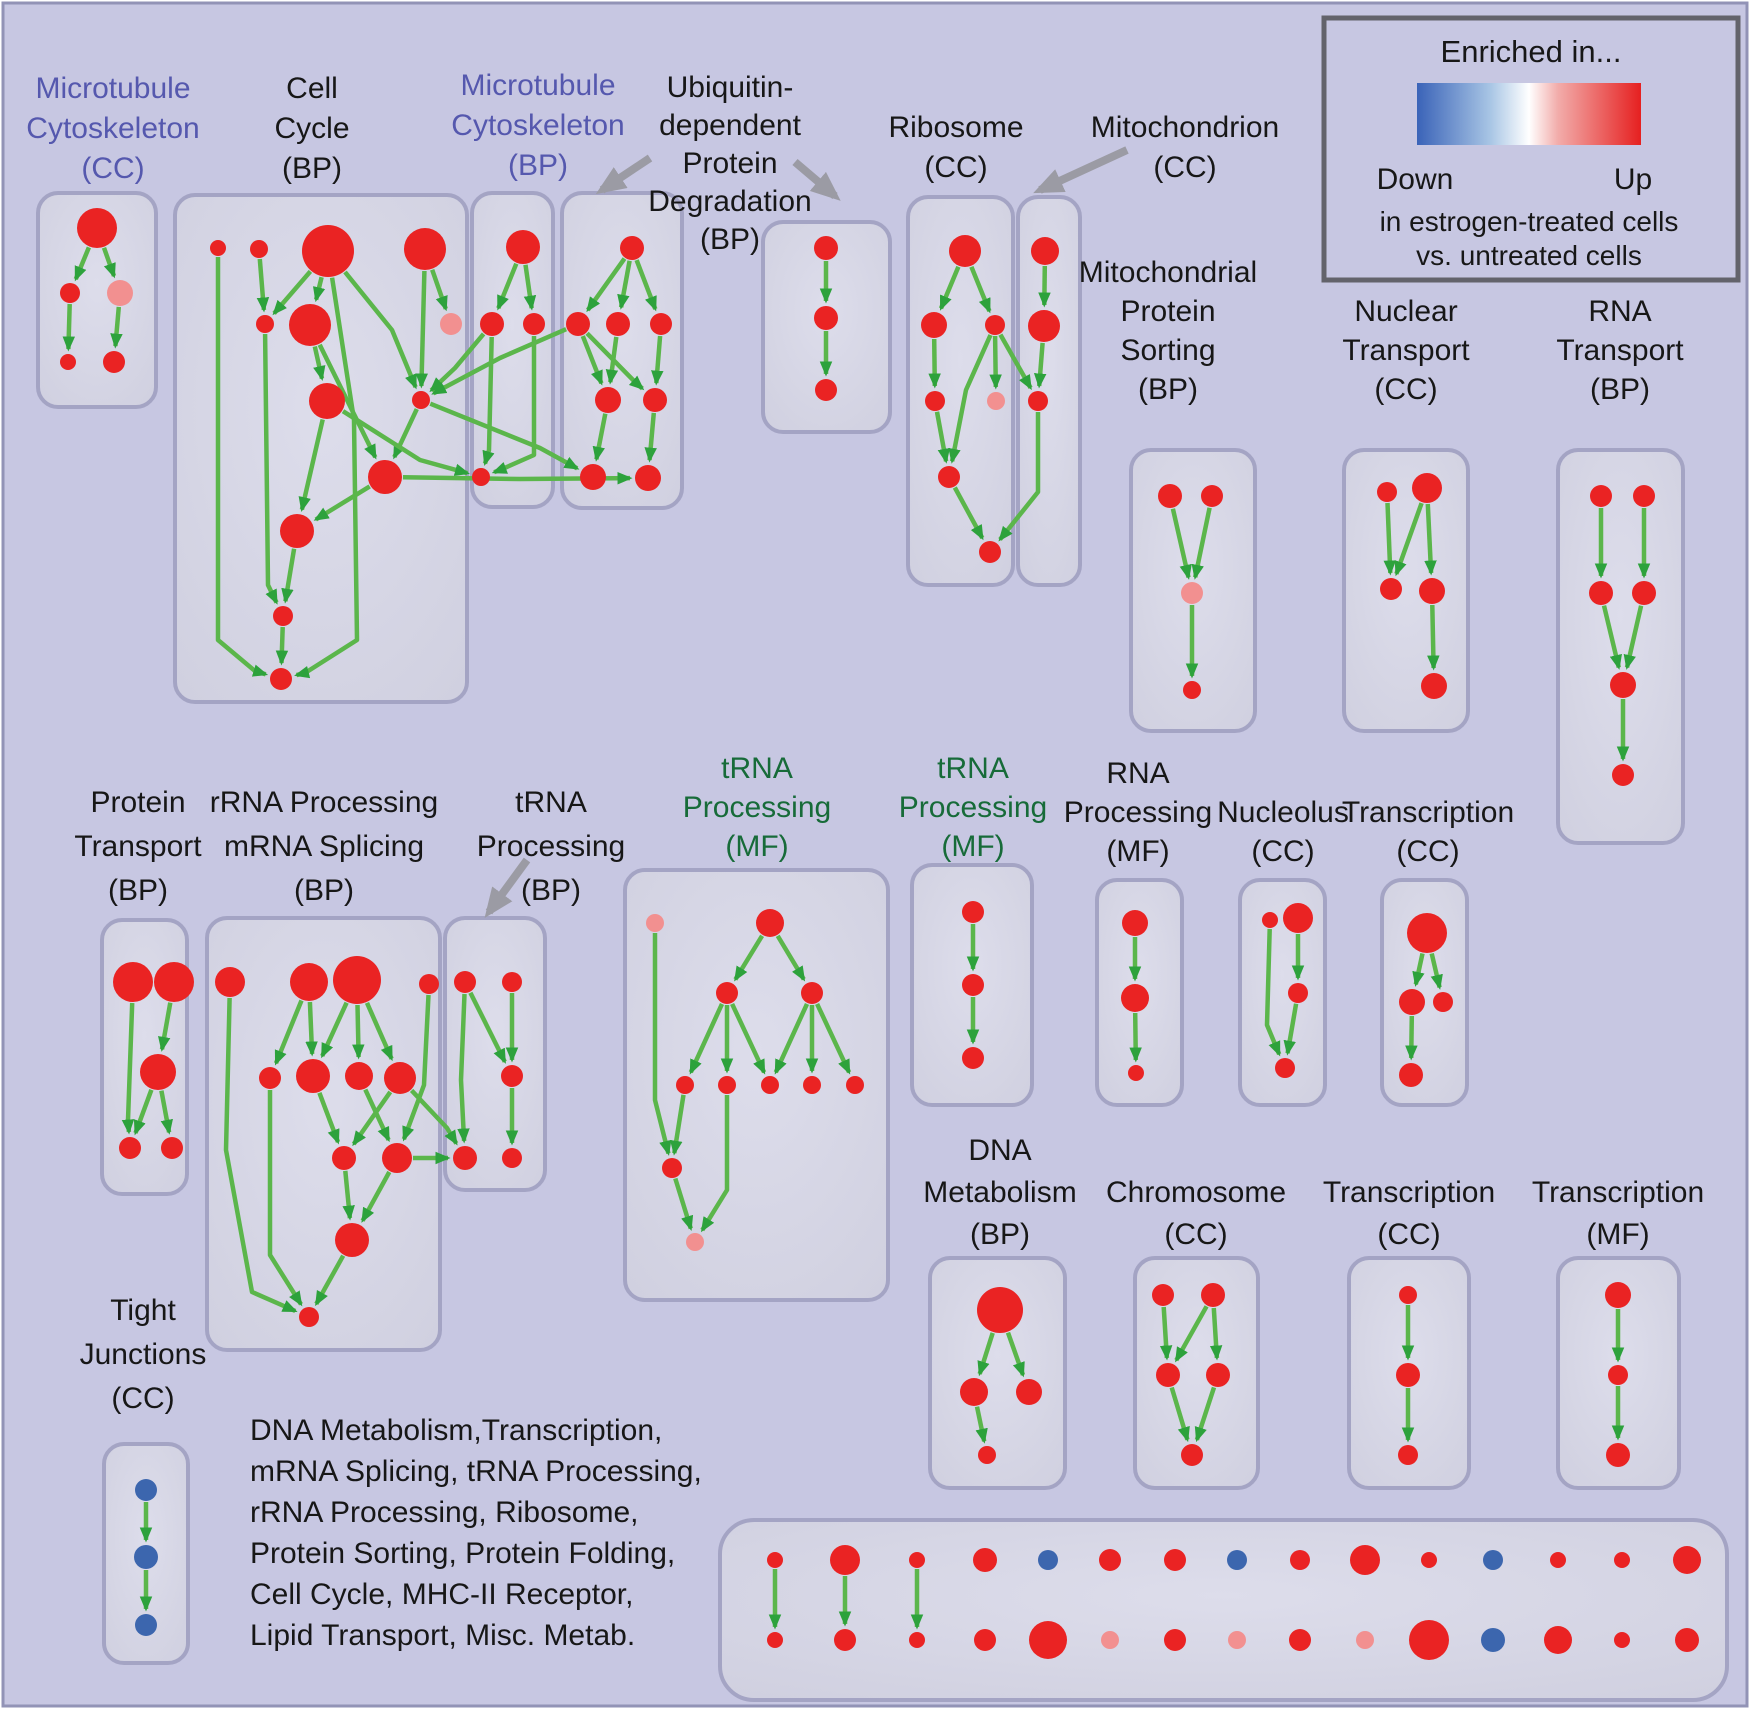 This screenshot has height=1715, width=1750. Describe the element at coordinates (997, 1373) in the screenshot. I see `dna-metabolism-bp-box` at that location.